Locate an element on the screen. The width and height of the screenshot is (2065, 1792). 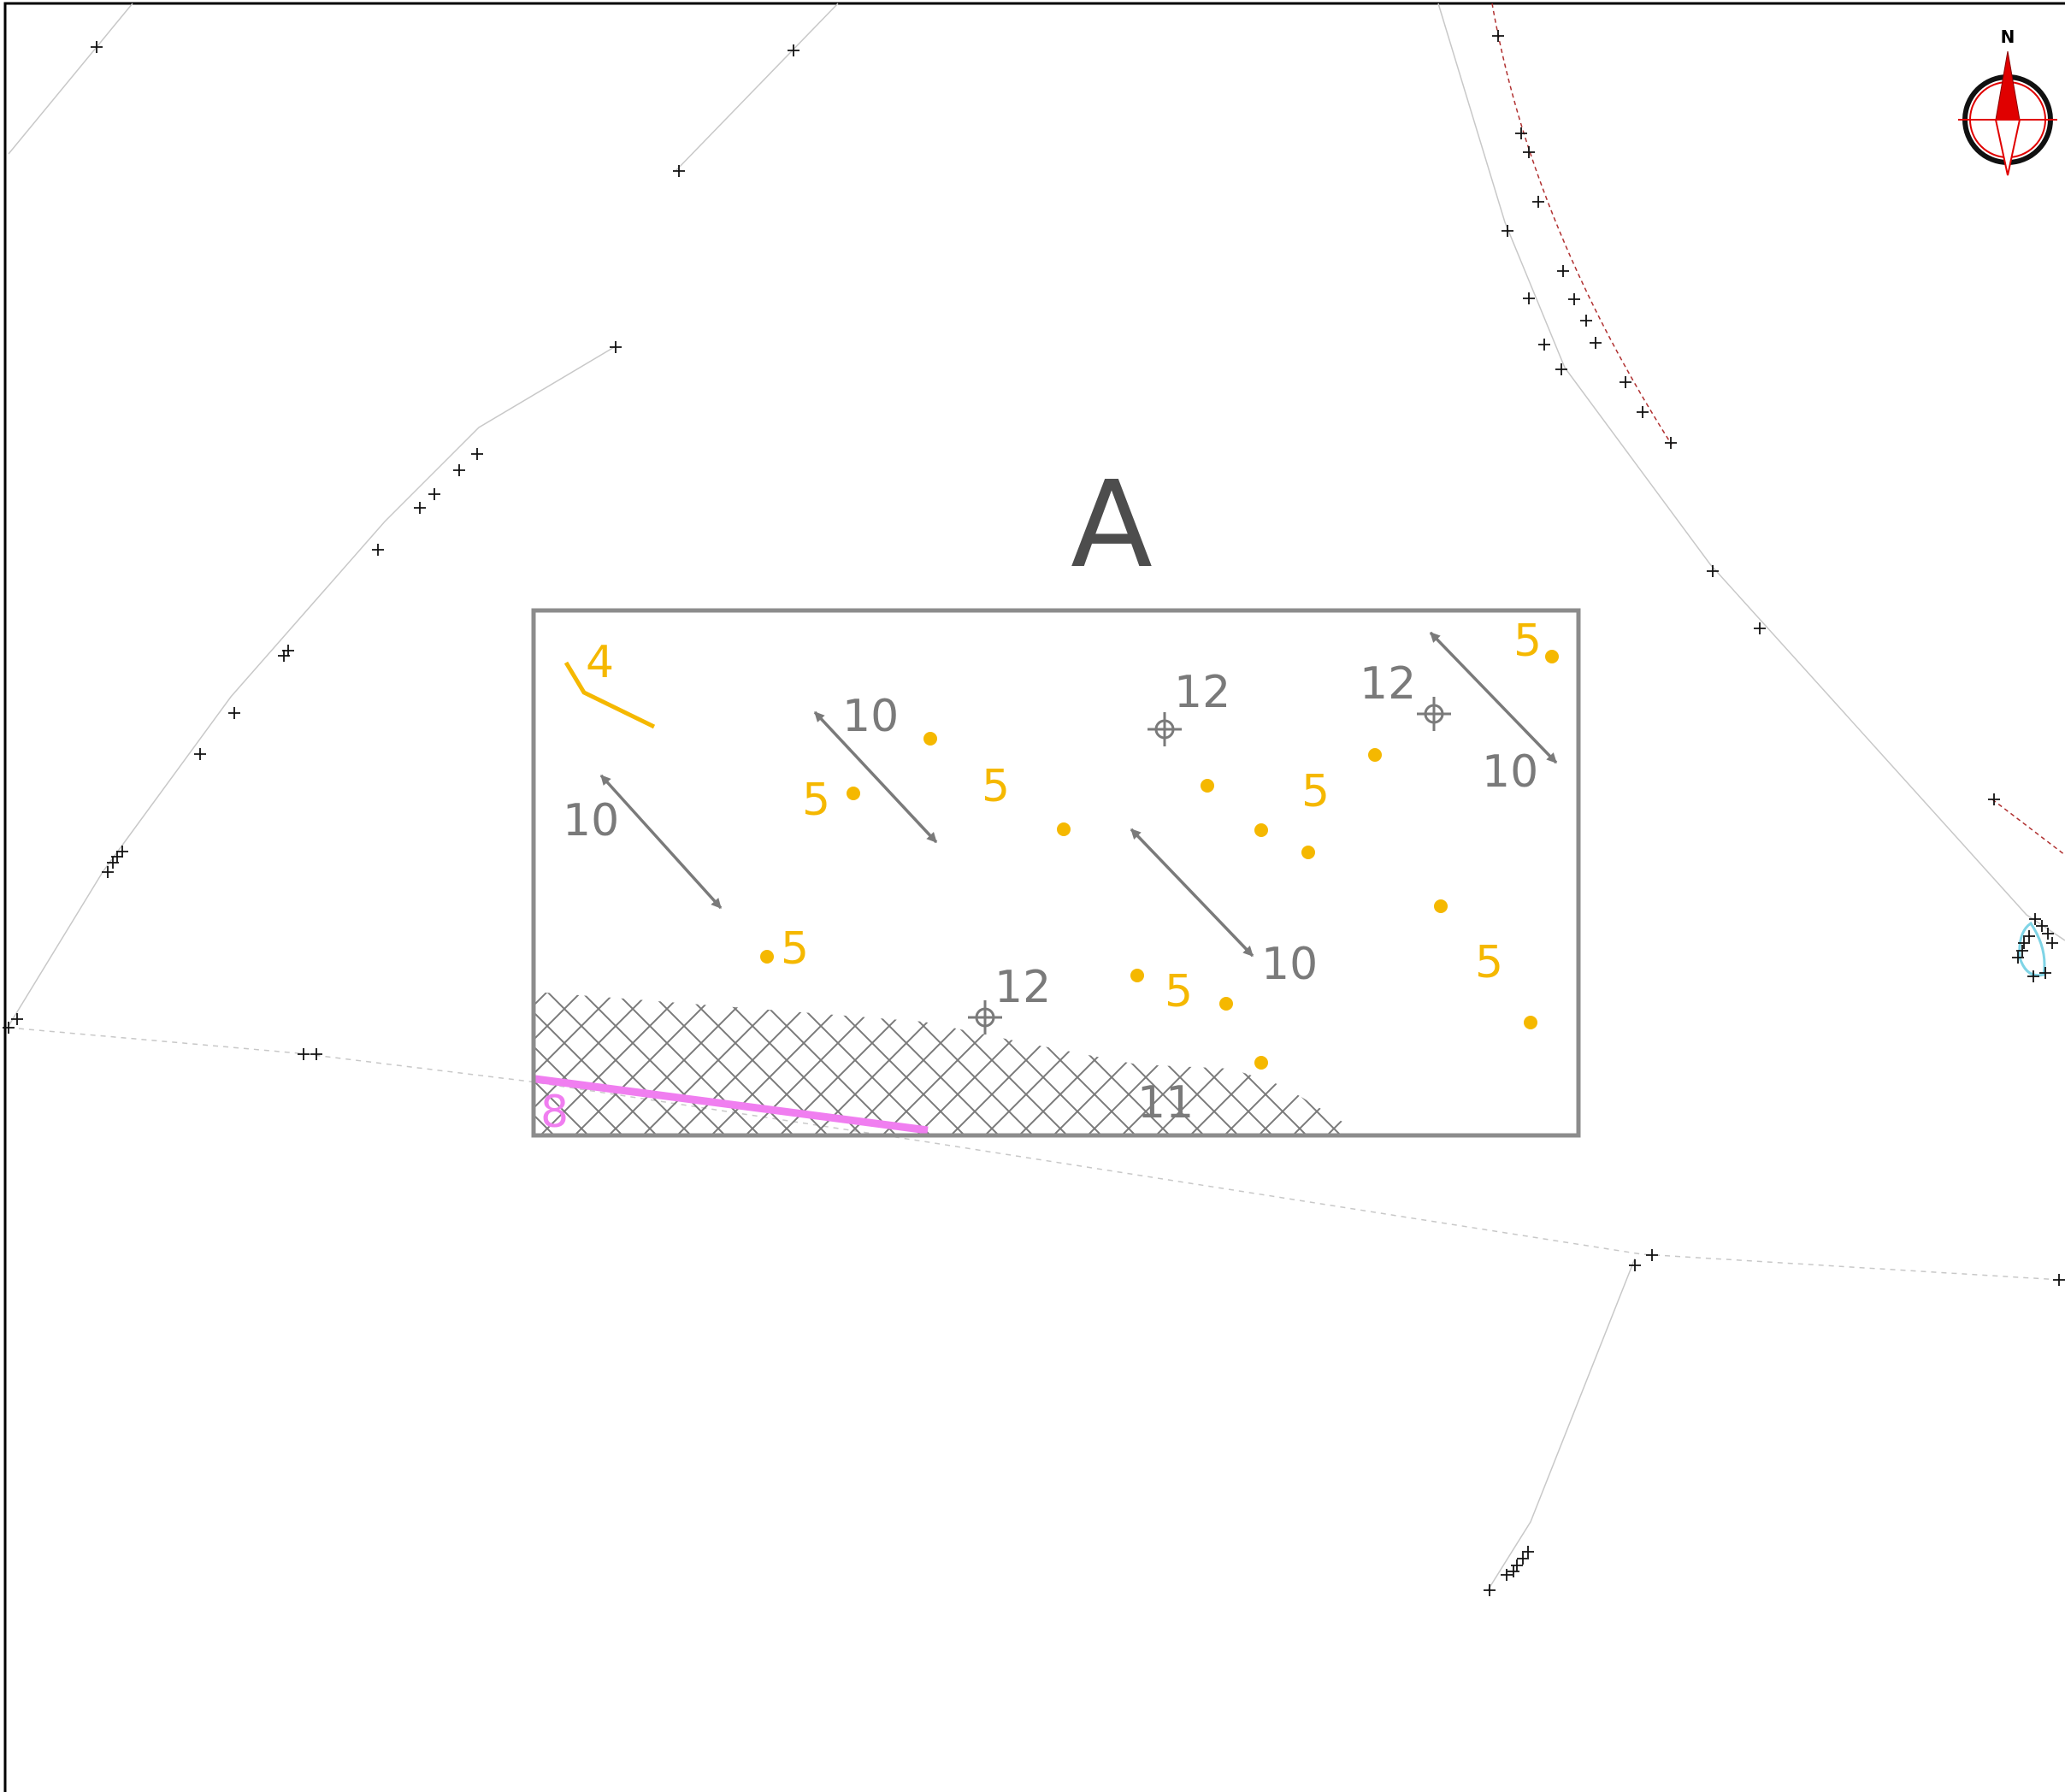
orange-line is located at coordinates (609, 695).